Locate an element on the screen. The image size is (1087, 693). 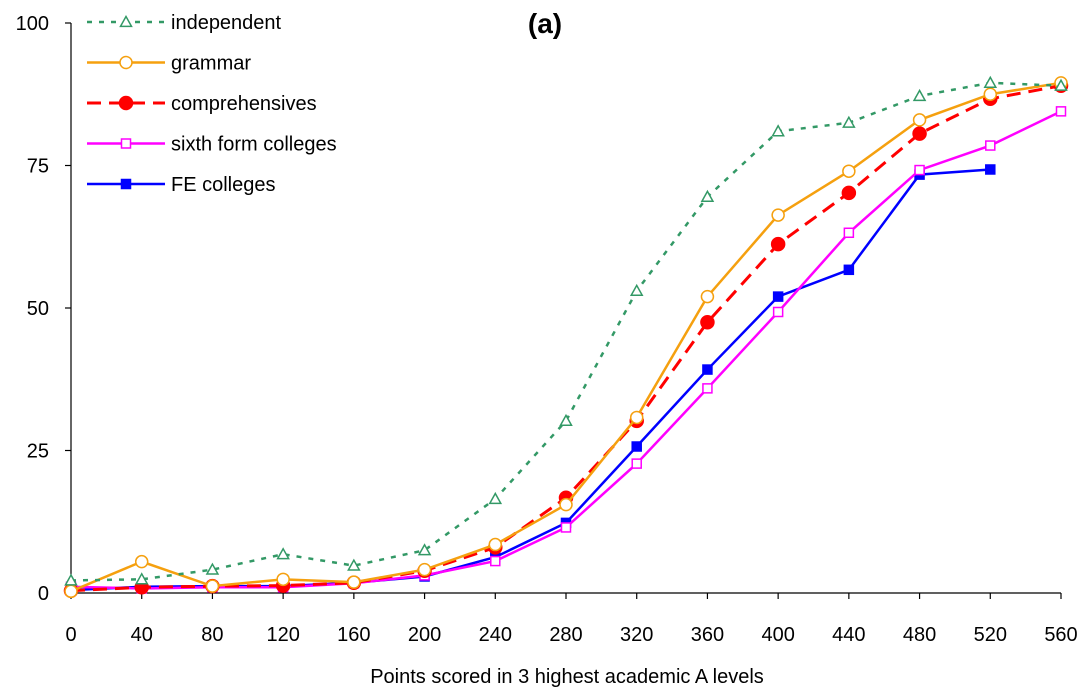
x-tick-label: 360 is located at coordinates (707, 635).